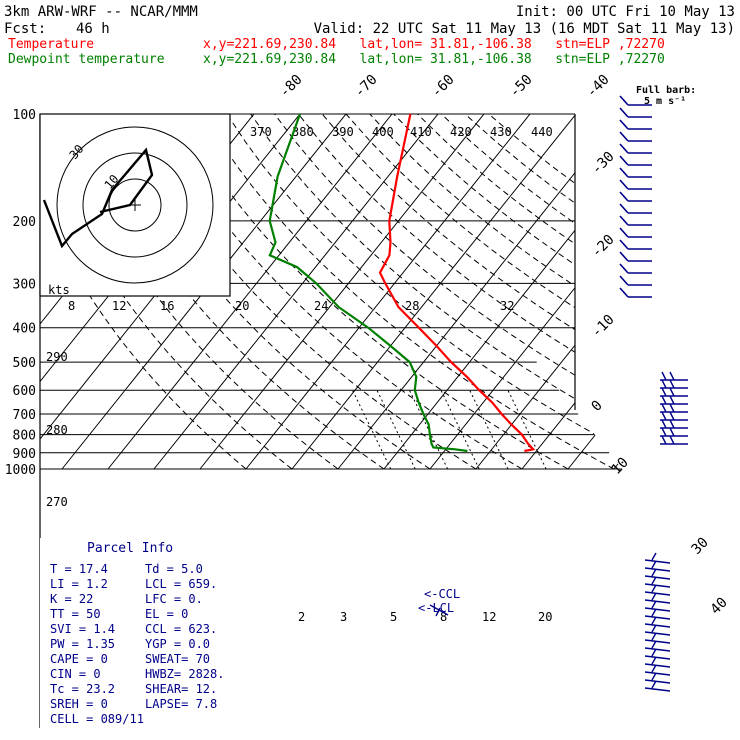 The height and width of the screenshot is (740, 740). What do you see at coordinates (598, 86) in the screenshot?
I see `isotherm-label: -40` at bounding box center [598, 86].